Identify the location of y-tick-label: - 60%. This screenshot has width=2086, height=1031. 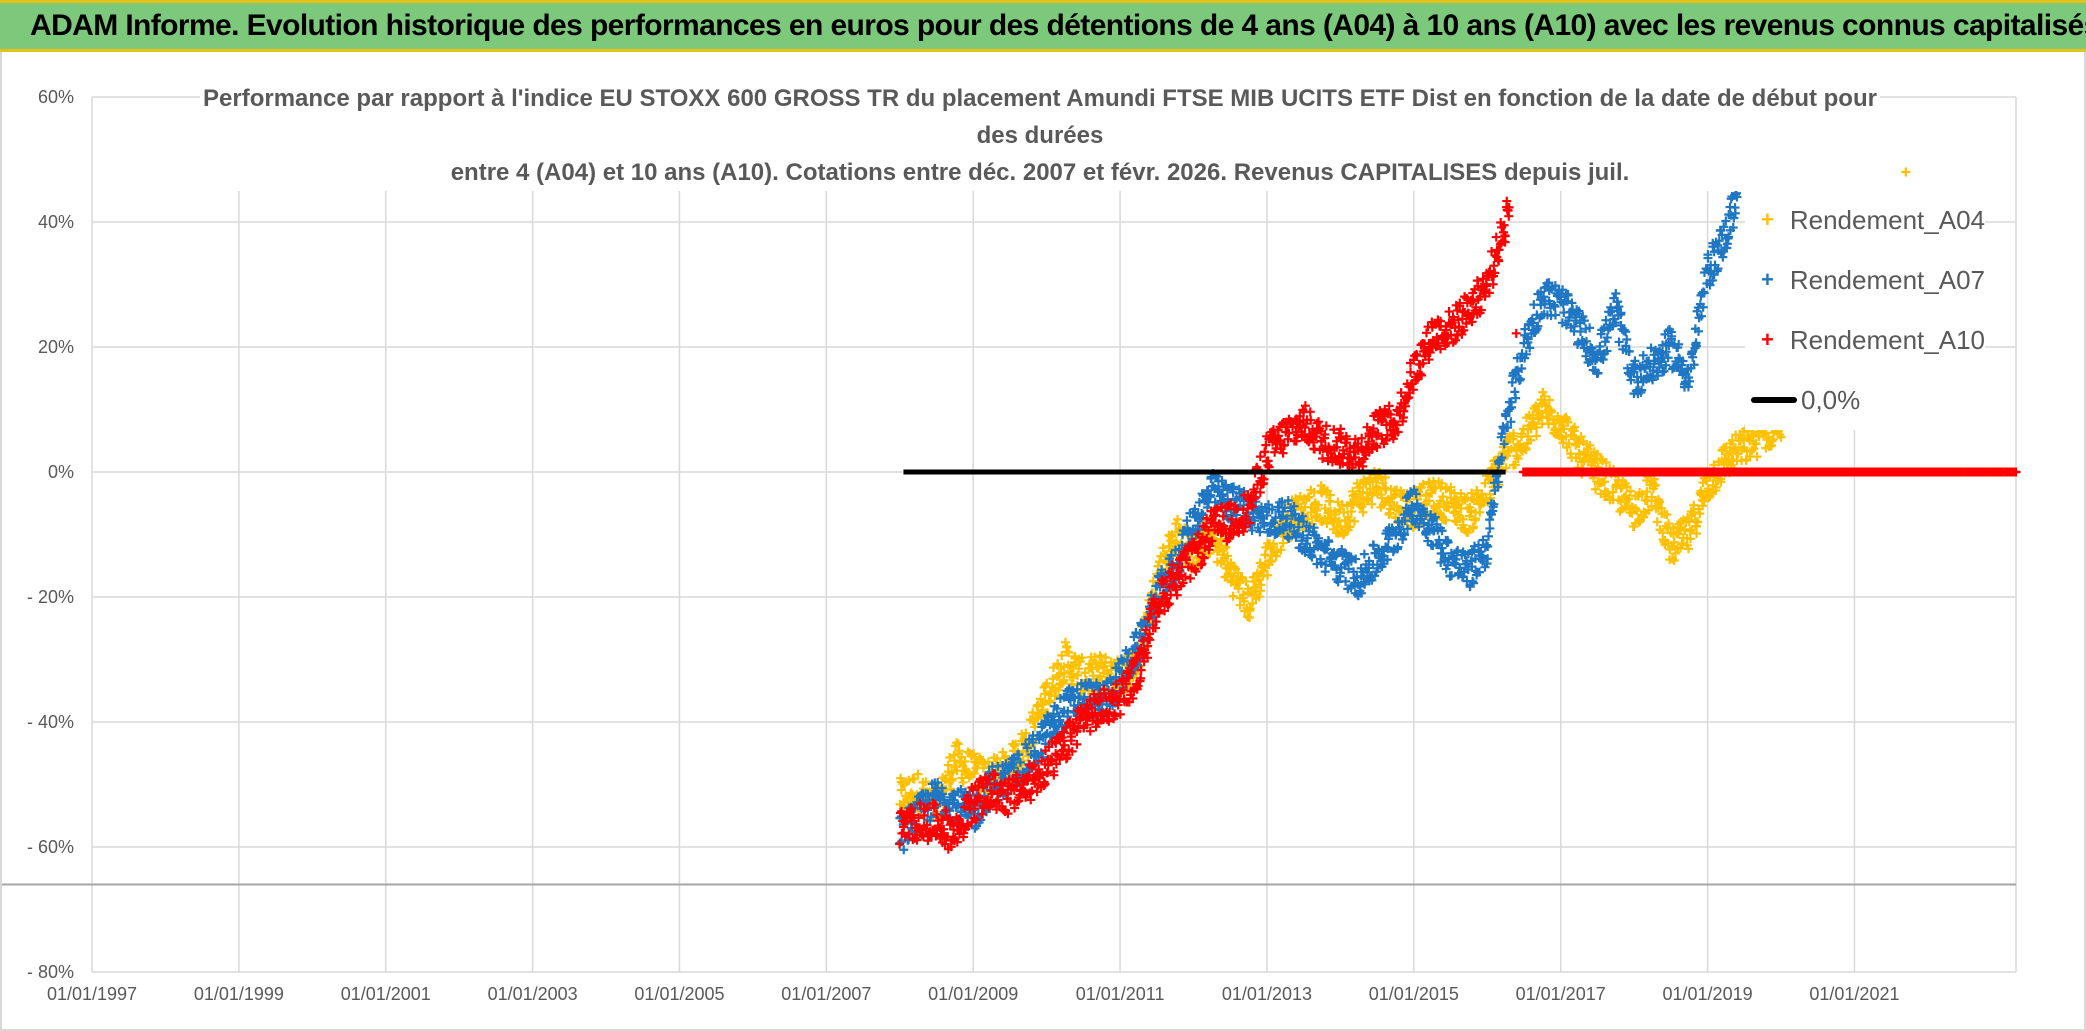
(50, 847).